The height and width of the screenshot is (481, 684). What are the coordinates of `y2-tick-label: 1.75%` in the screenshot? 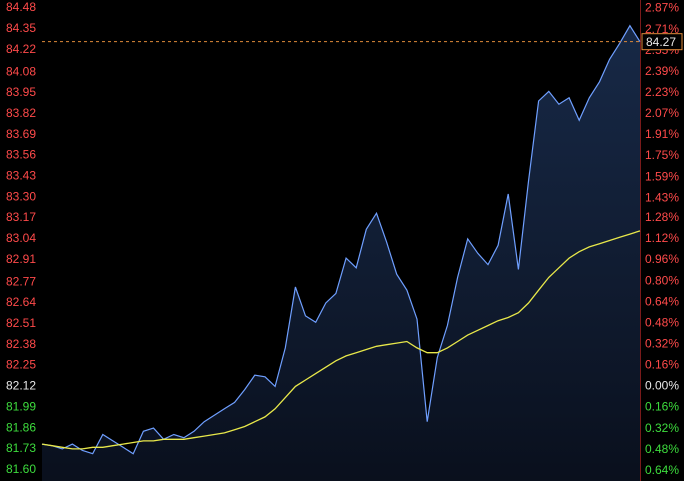 It's located at (662, 155).